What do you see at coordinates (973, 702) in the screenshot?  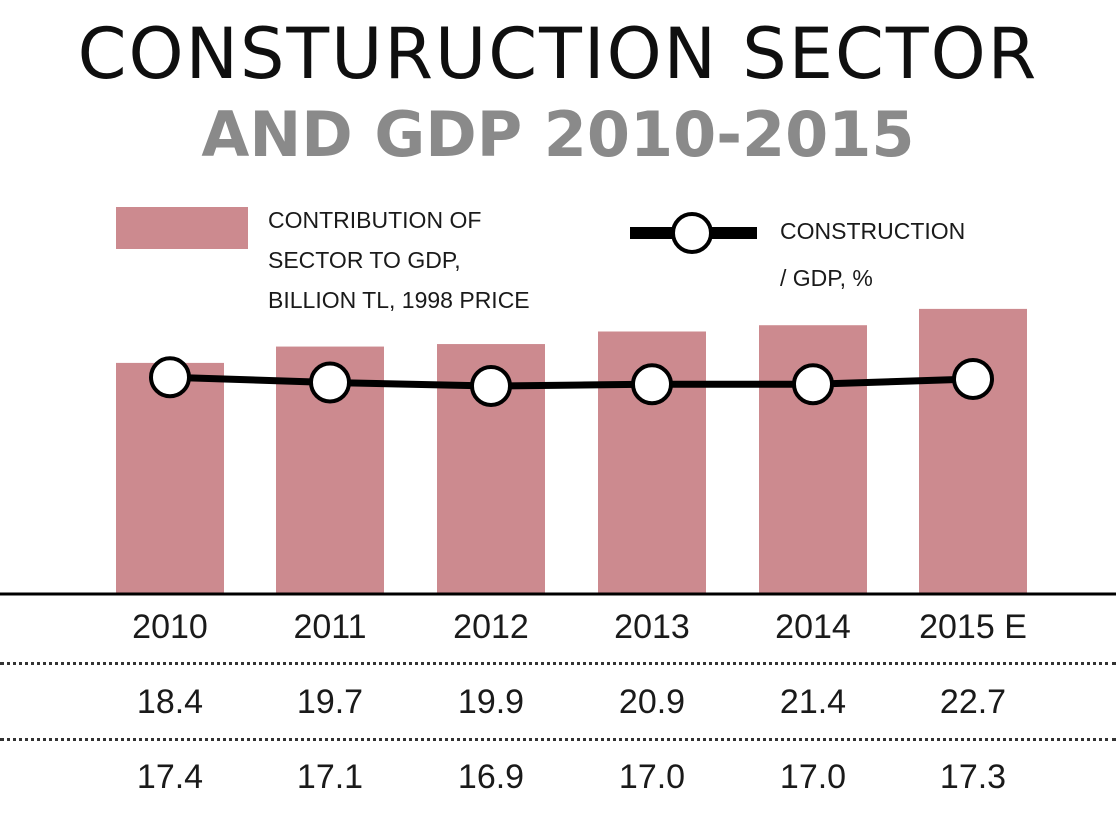 I see `table-value-contribution: 22.7` at bounding box center [973, 702].